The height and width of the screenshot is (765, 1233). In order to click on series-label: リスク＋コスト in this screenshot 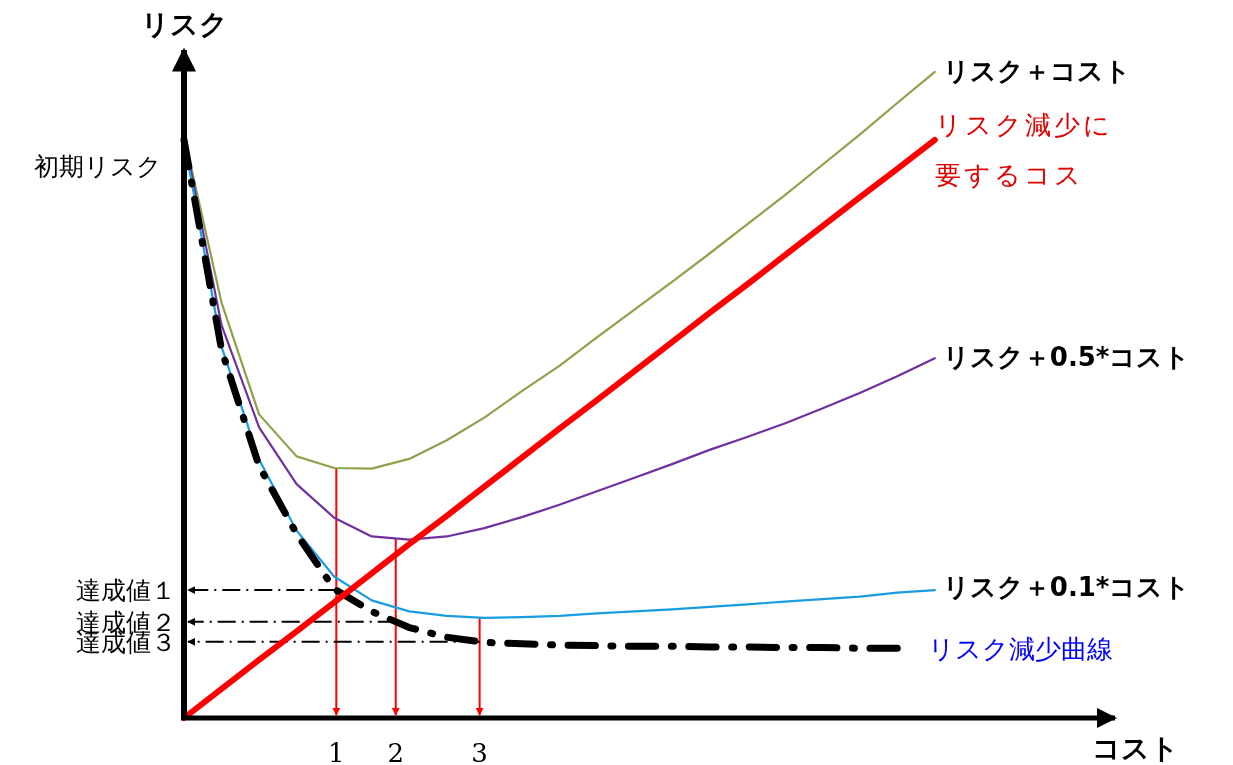, I will do `click(1036, 71)`.